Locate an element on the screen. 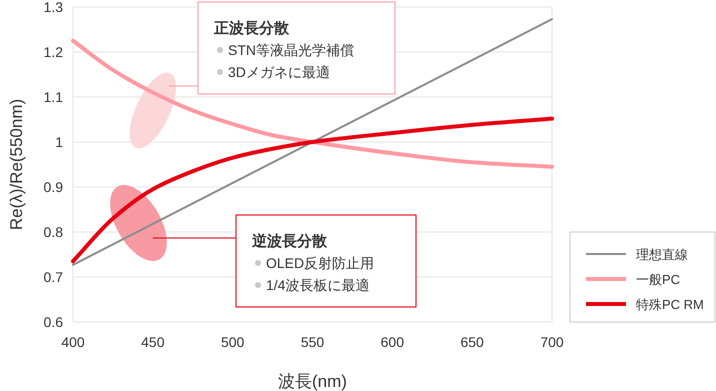 The height and width of the screenshot is (391, 716). y-tick-label: 1.3 is located at coordinates (54, 7).